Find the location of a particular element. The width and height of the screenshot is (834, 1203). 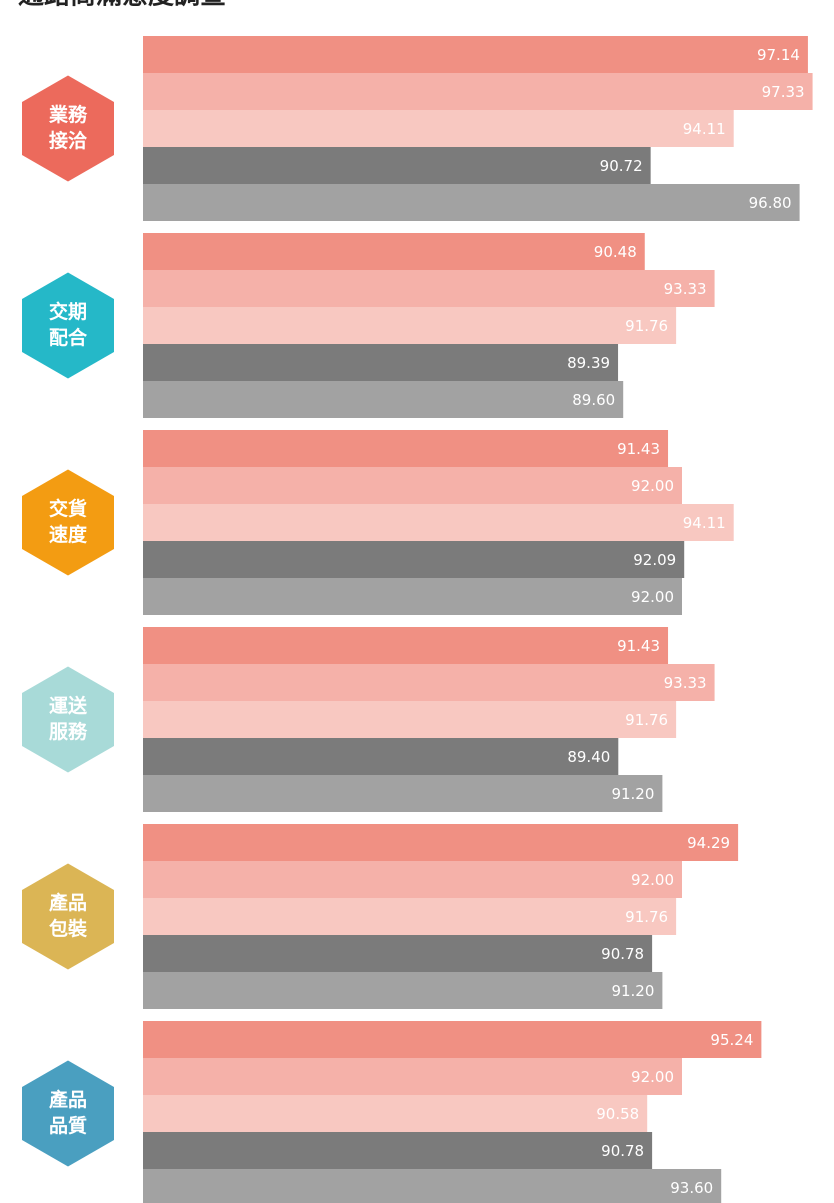

value-label: 90.58 is located at coordinates (617, 1114).